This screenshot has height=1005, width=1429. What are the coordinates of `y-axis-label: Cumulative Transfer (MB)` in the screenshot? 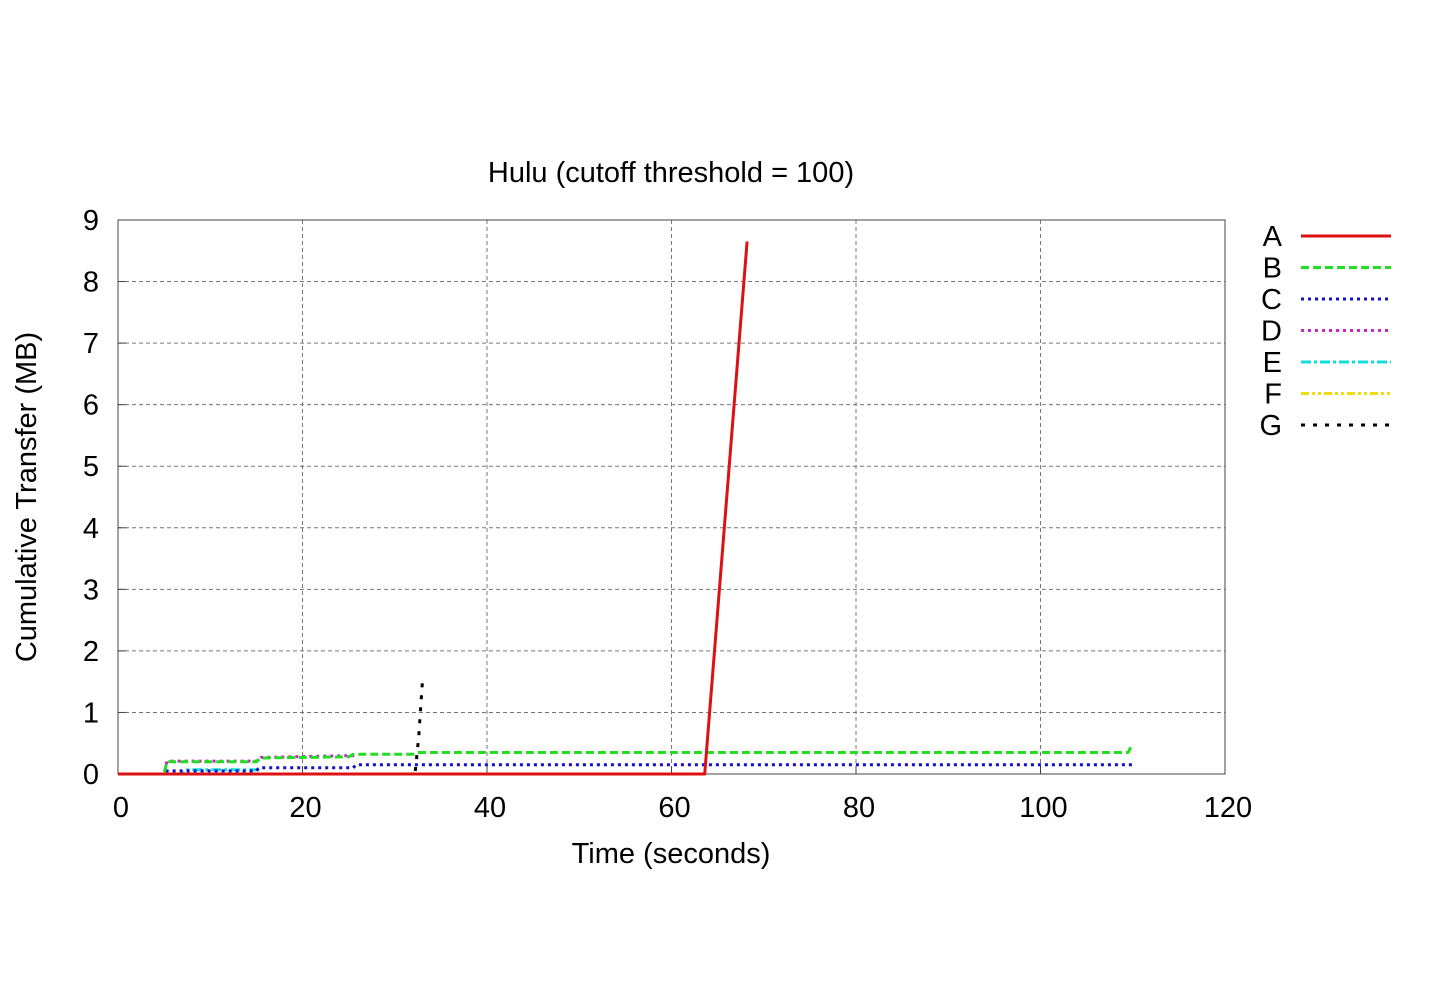 It's located at (27, 497).